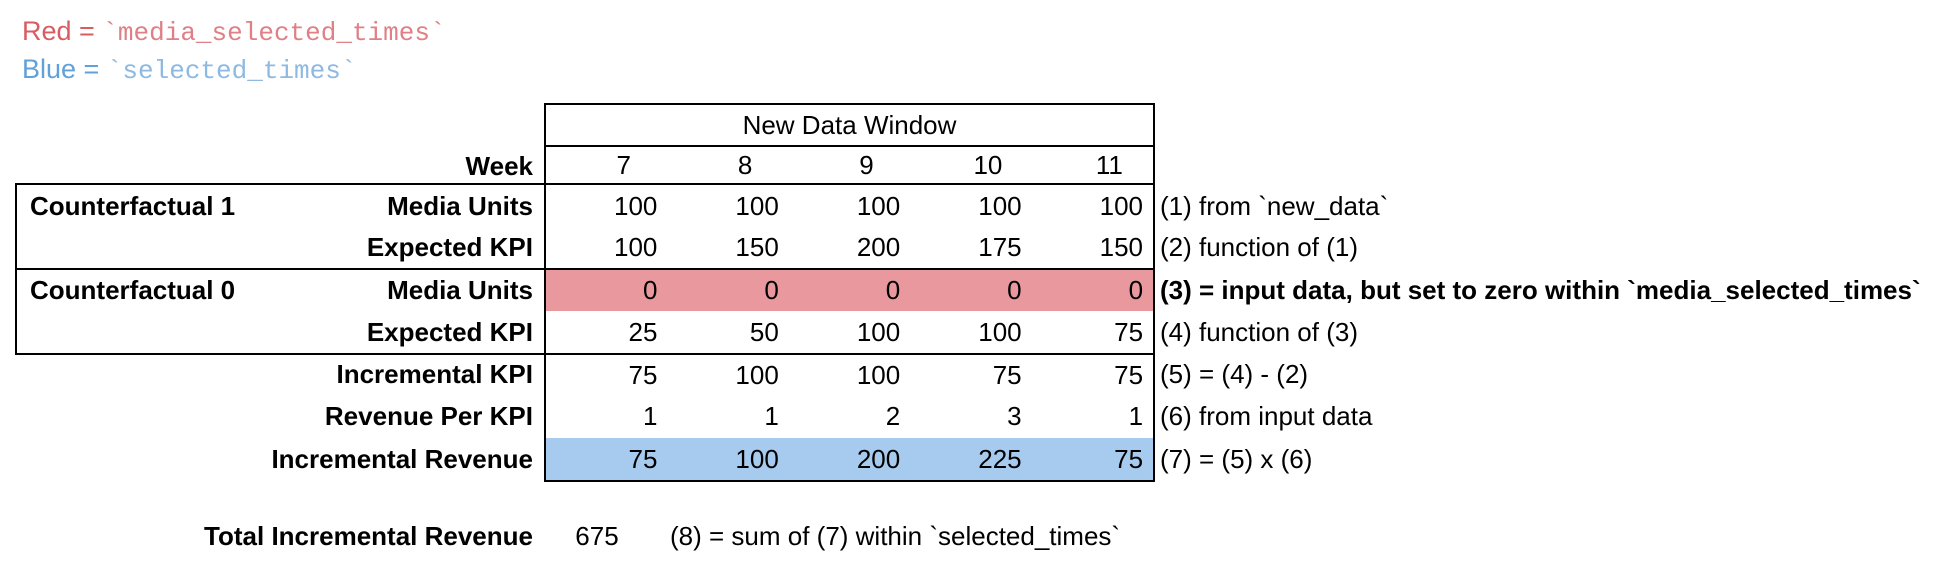 This screenshot has width=1960, height=574. What do you see at coordinates (623, 165) in the screenshot?
I see `week-number: 7` at bounding box center [623, 165].